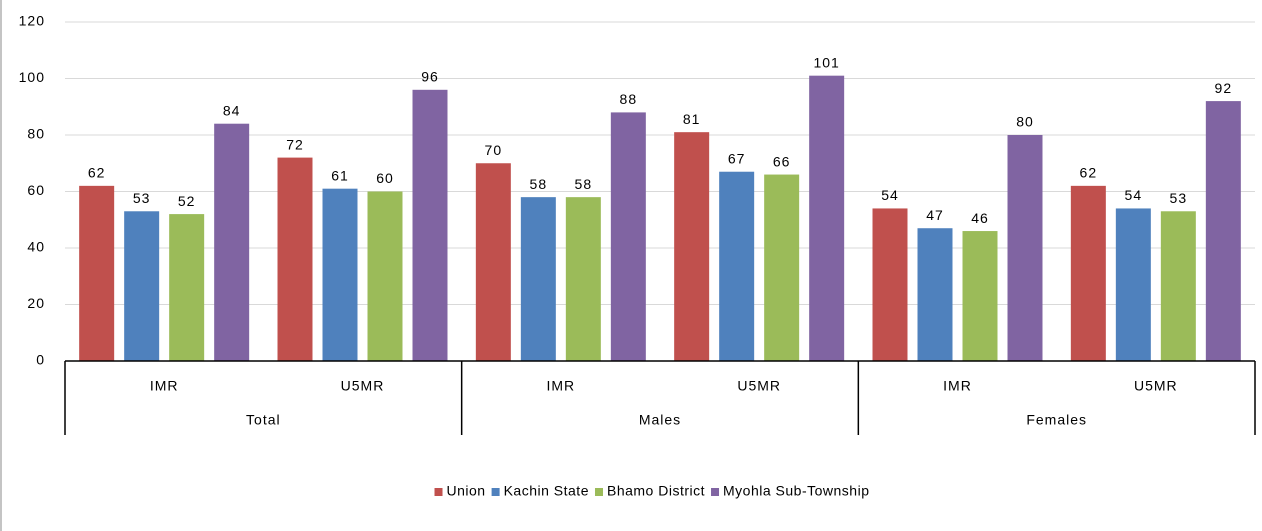 This screenshot has height=531, width=1262. What do you see at coordinates (546, 491) in the screenshot?
I see `legend-label: Kachin State` at bounding box center [546, 491].